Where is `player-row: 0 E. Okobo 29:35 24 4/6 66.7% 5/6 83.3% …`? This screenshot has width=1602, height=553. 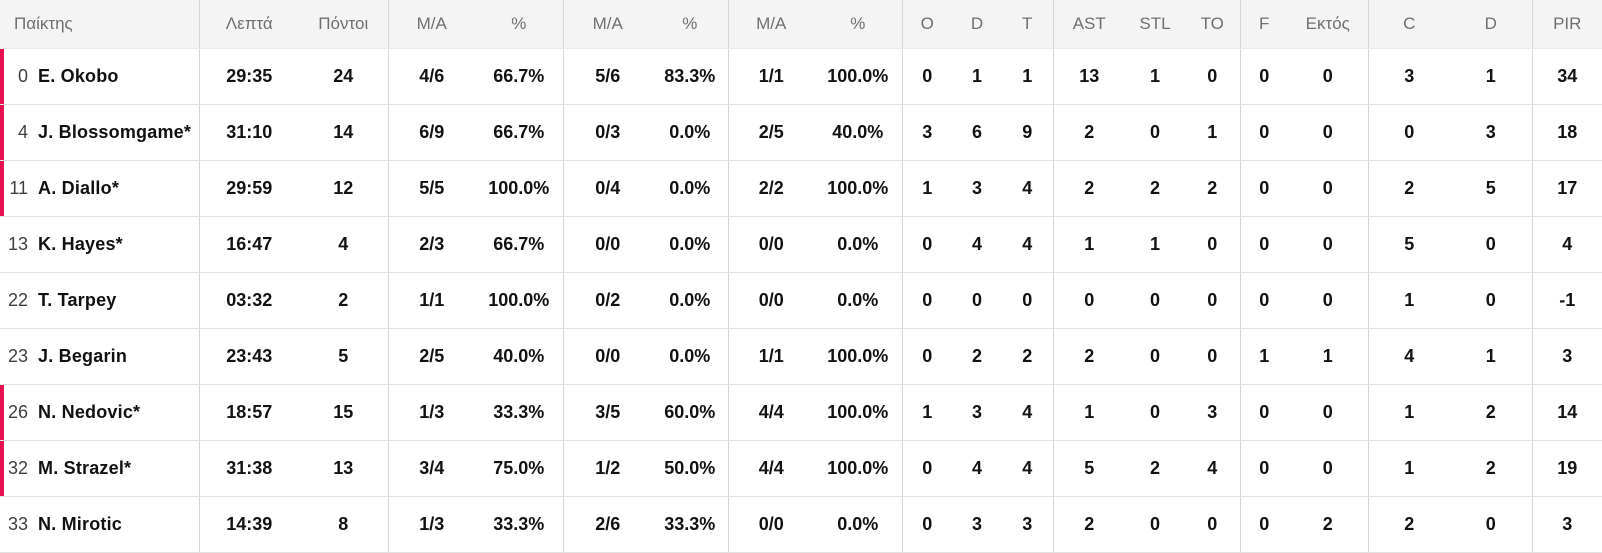 player-row: 0 E. Okobo 29:35 24 4/6 66.7% 5/6 83.3% … is located at coordinates (801, 76).